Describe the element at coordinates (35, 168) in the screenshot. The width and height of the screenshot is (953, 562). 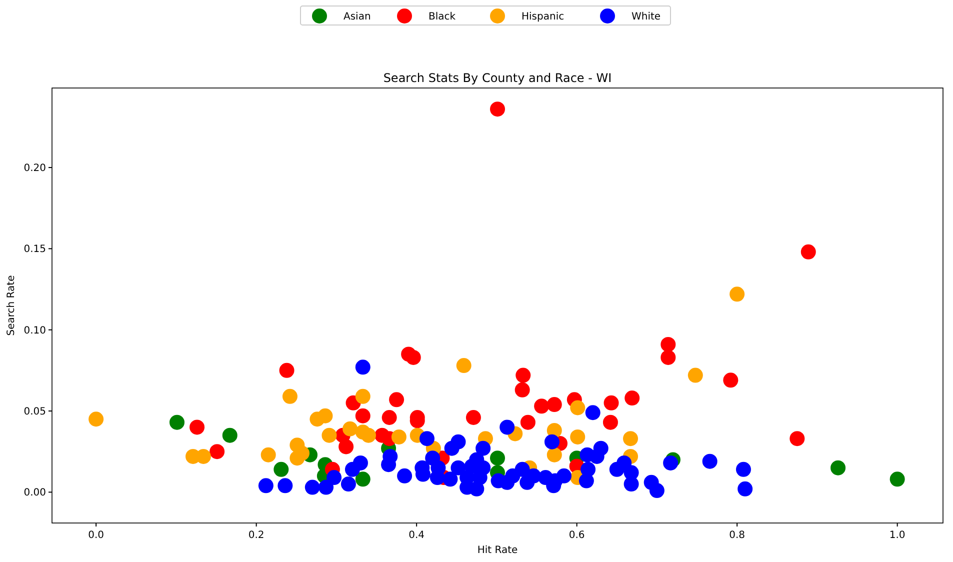
I see `y-tick-label: 0.20` at that location.